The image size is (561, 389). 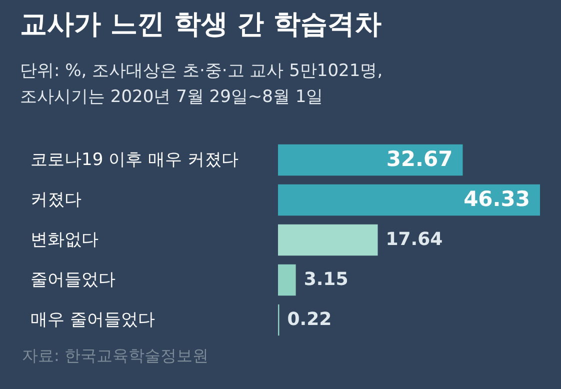 I want to click on y-tick-label: 코로나19 이후 매우 커졌다, so click(x=134, y=160).